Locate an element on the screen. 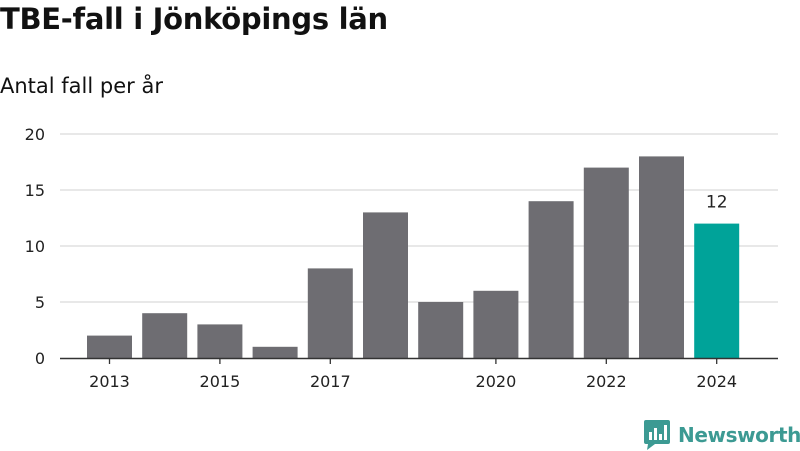 The width and height of the screenshot is (800, 451). x-tick-label: 2024 is located at coordinates (716, 381).